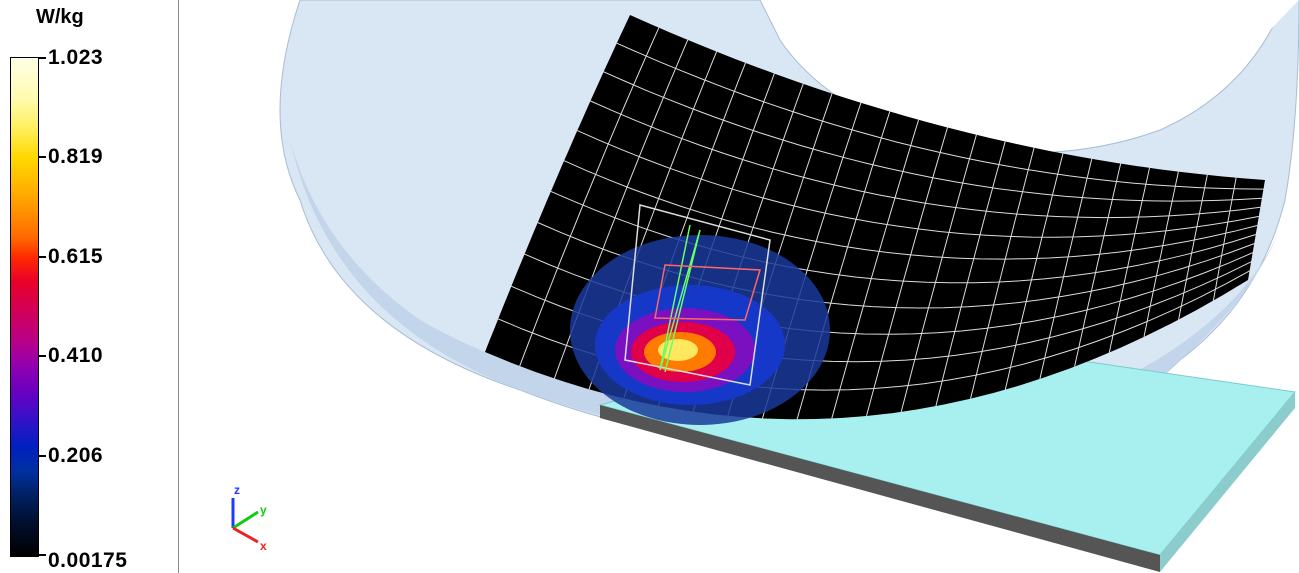 This screenshot has width=1299, height=573. I want to click on colorbar-unit: W/kg, so click(60, 17).